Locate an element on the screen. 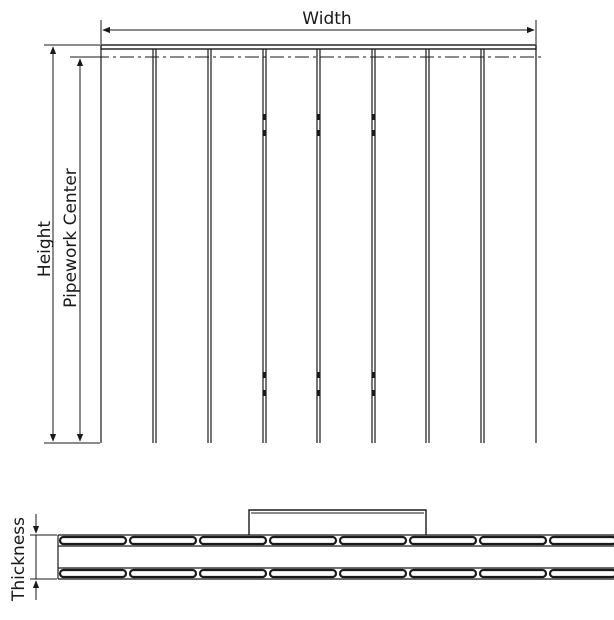 The height and width of the screenshot is (620, 614). tube-profiles-top is located at coordinates (336, 540).